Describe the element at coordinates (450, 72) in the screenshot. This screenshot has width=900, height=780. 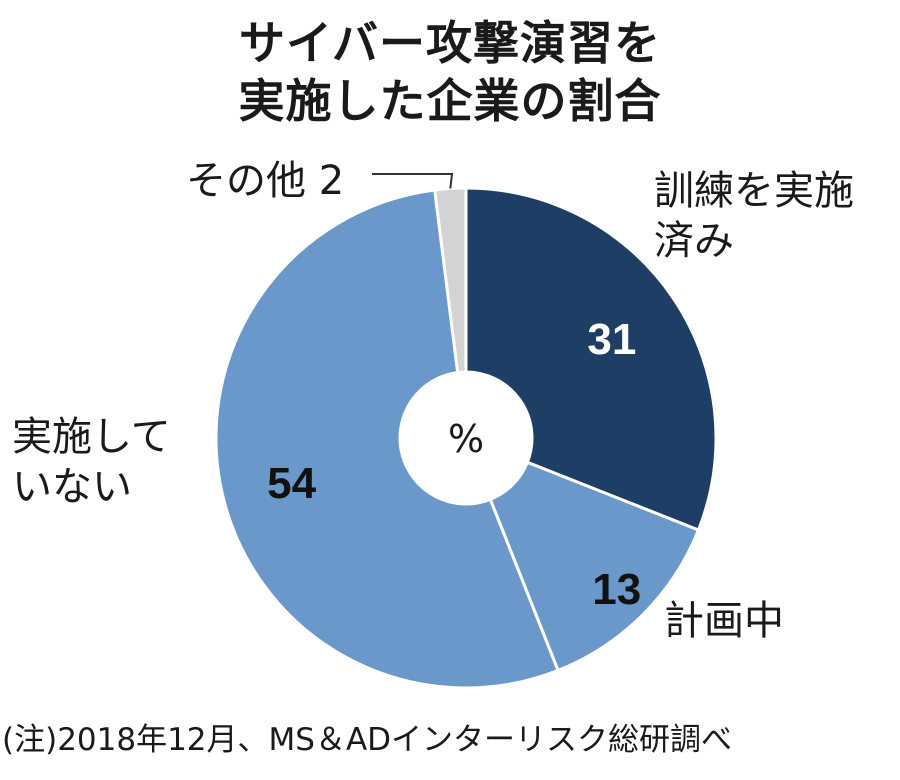
I see `chart-title: サイバー攻撃演習を 実施した企業の割合` at that location.